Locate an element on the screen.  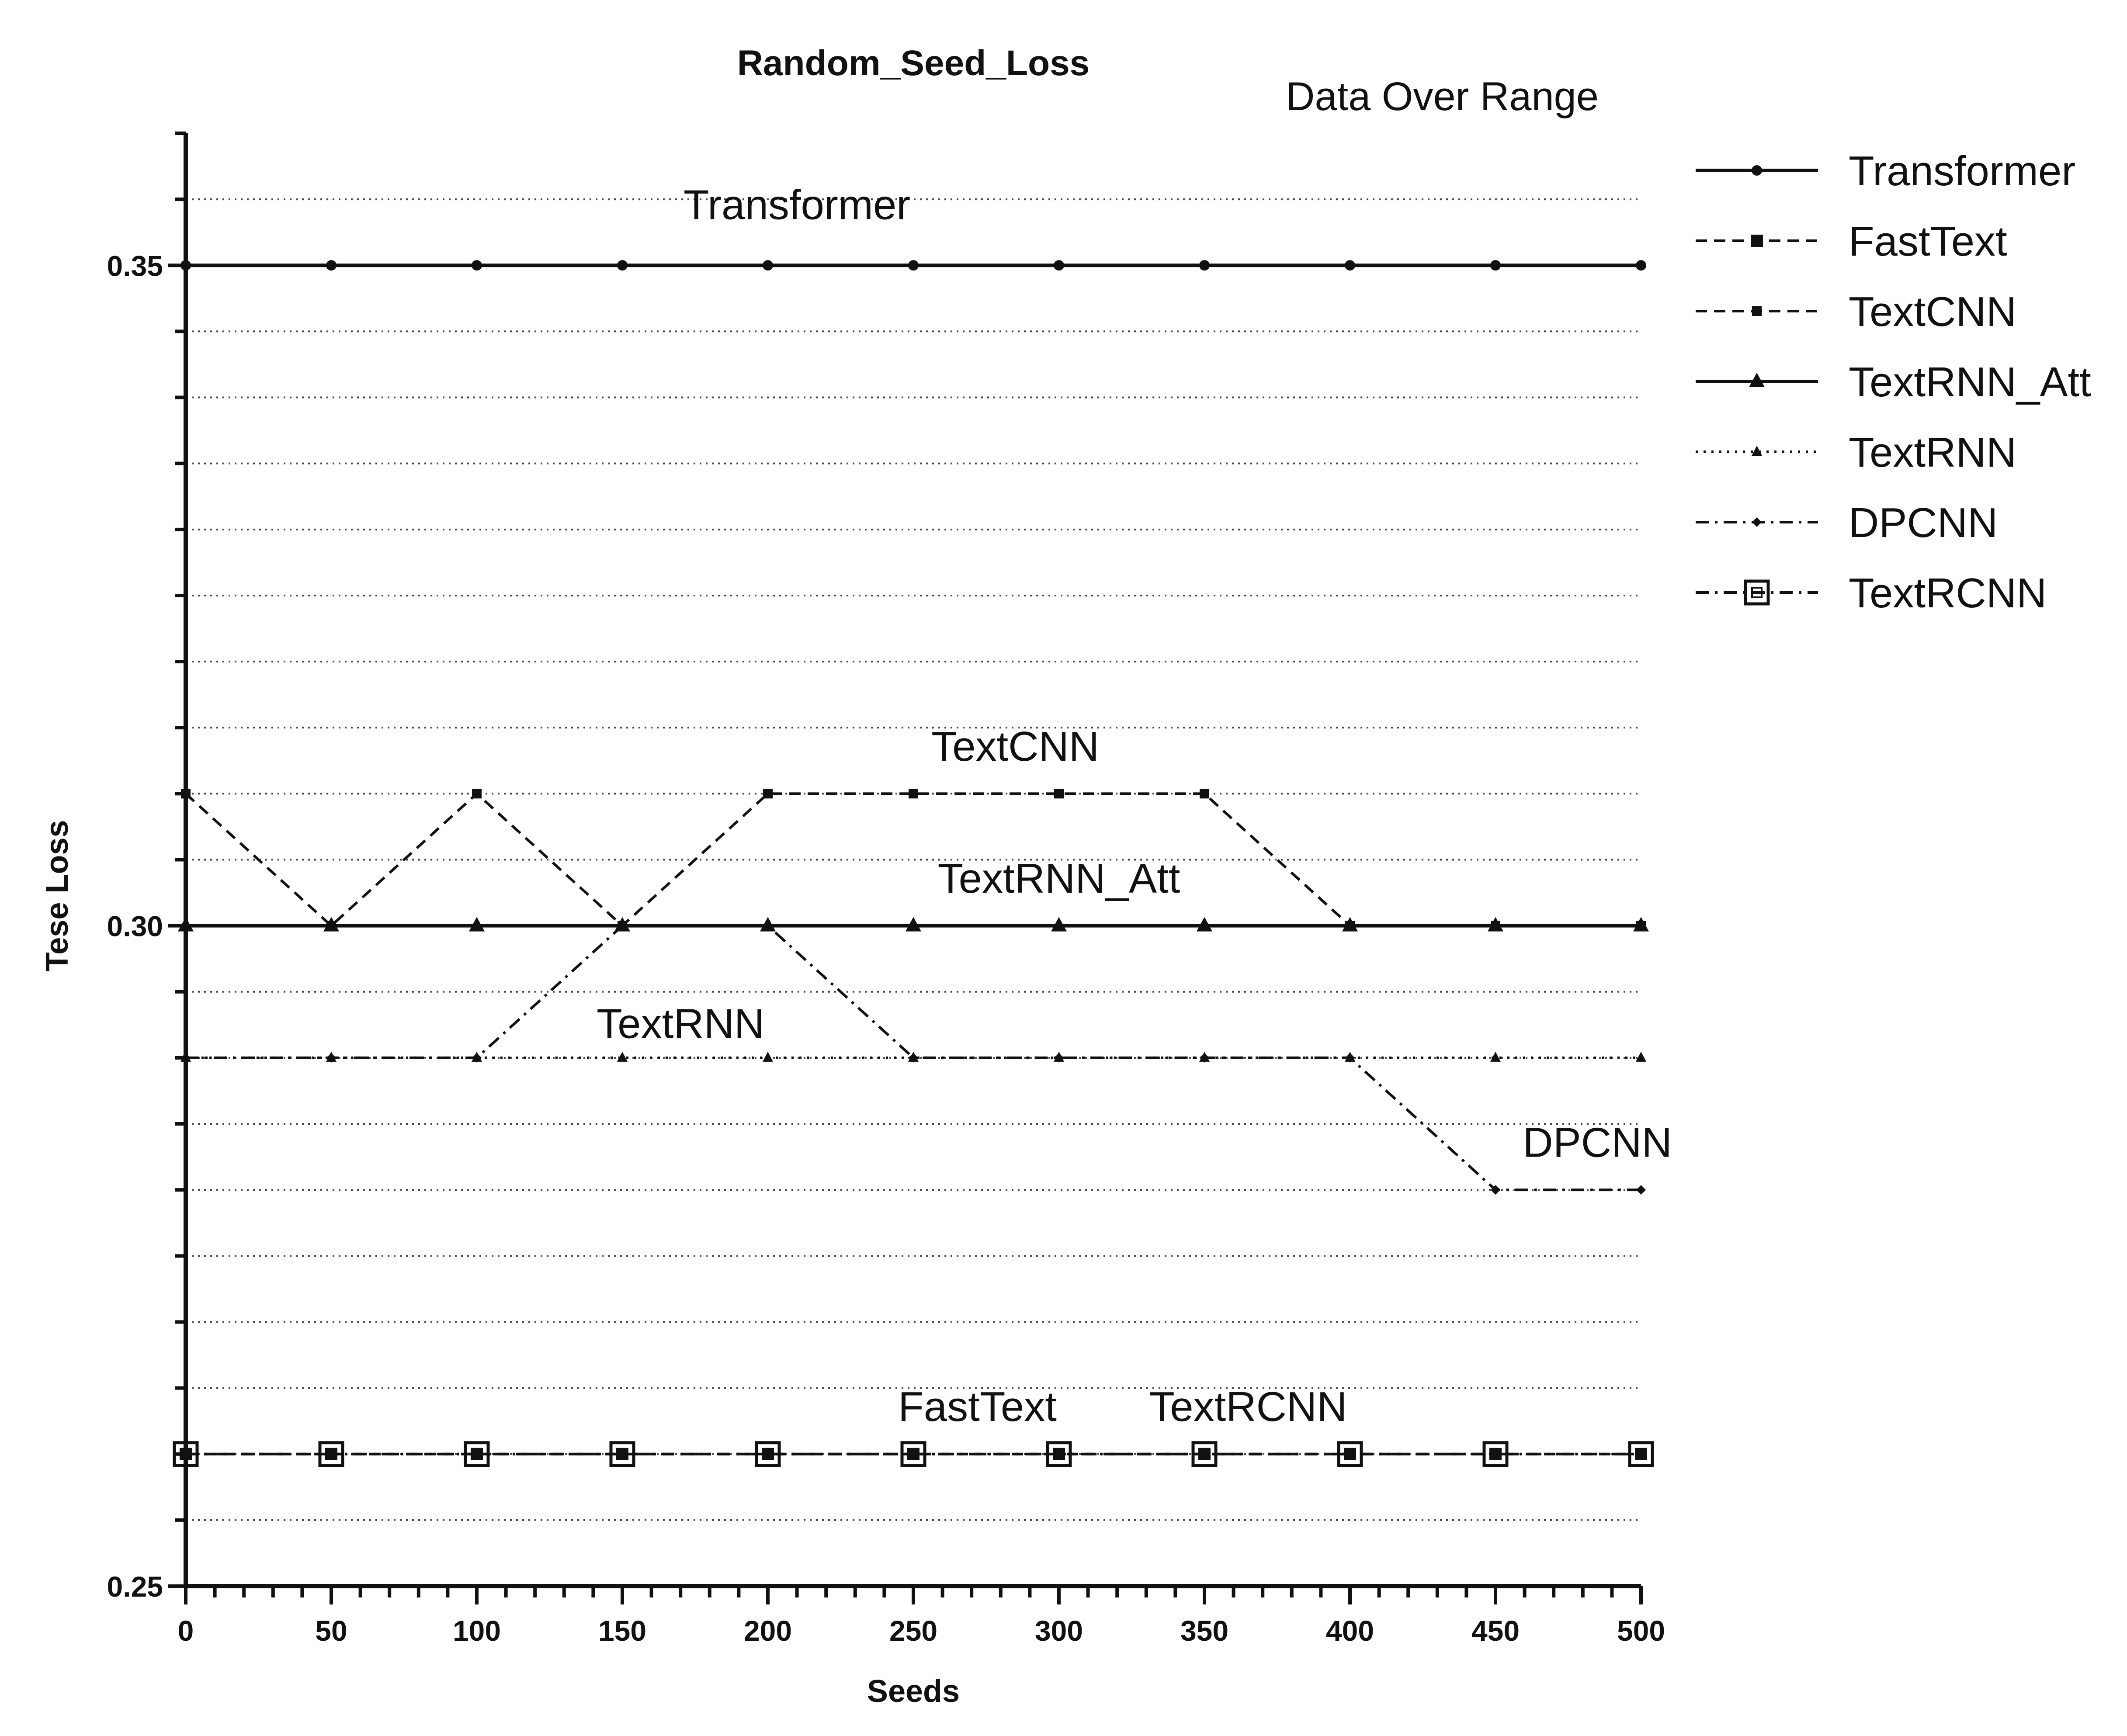
legend-marker-textrcnn-inner is located at coordinates (1757, 592).